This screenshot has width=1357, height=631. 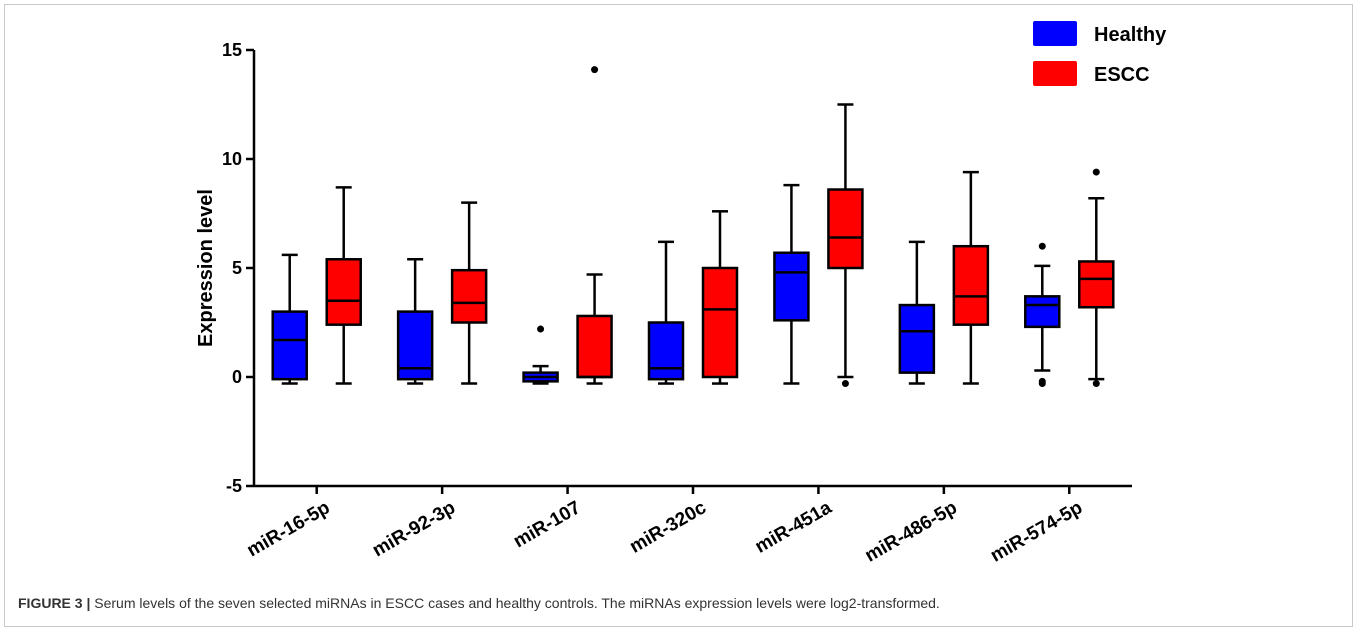 What do you see at coordinates (794, 527) in the screenshot?
I see `x-category-label: miR-451a` at bounding box center [794, 527].